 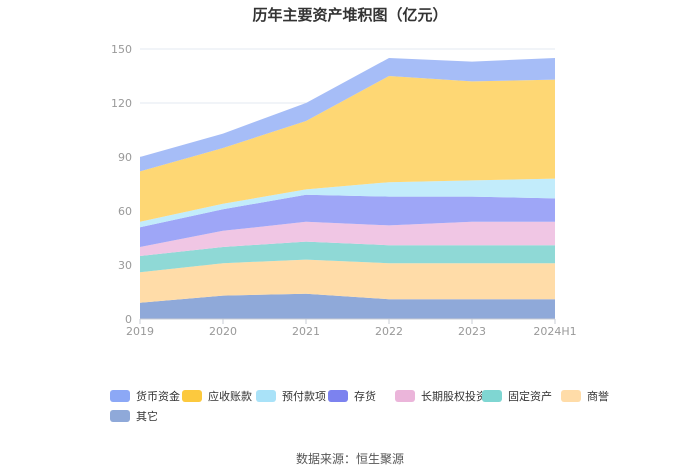 I want to click on area-series-固定资产, so click(x=347, y=257).